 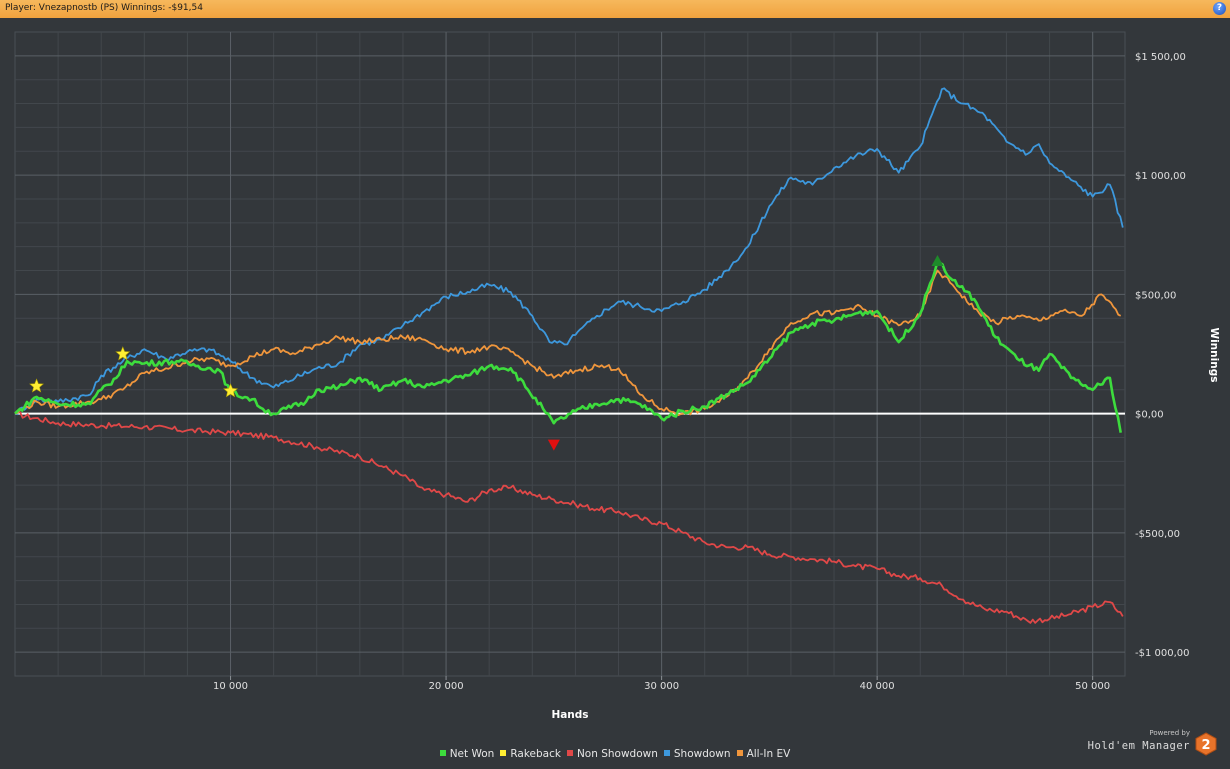 I want to click on y-tick-label: -$1 000,00, so click(x=1162, y=653).